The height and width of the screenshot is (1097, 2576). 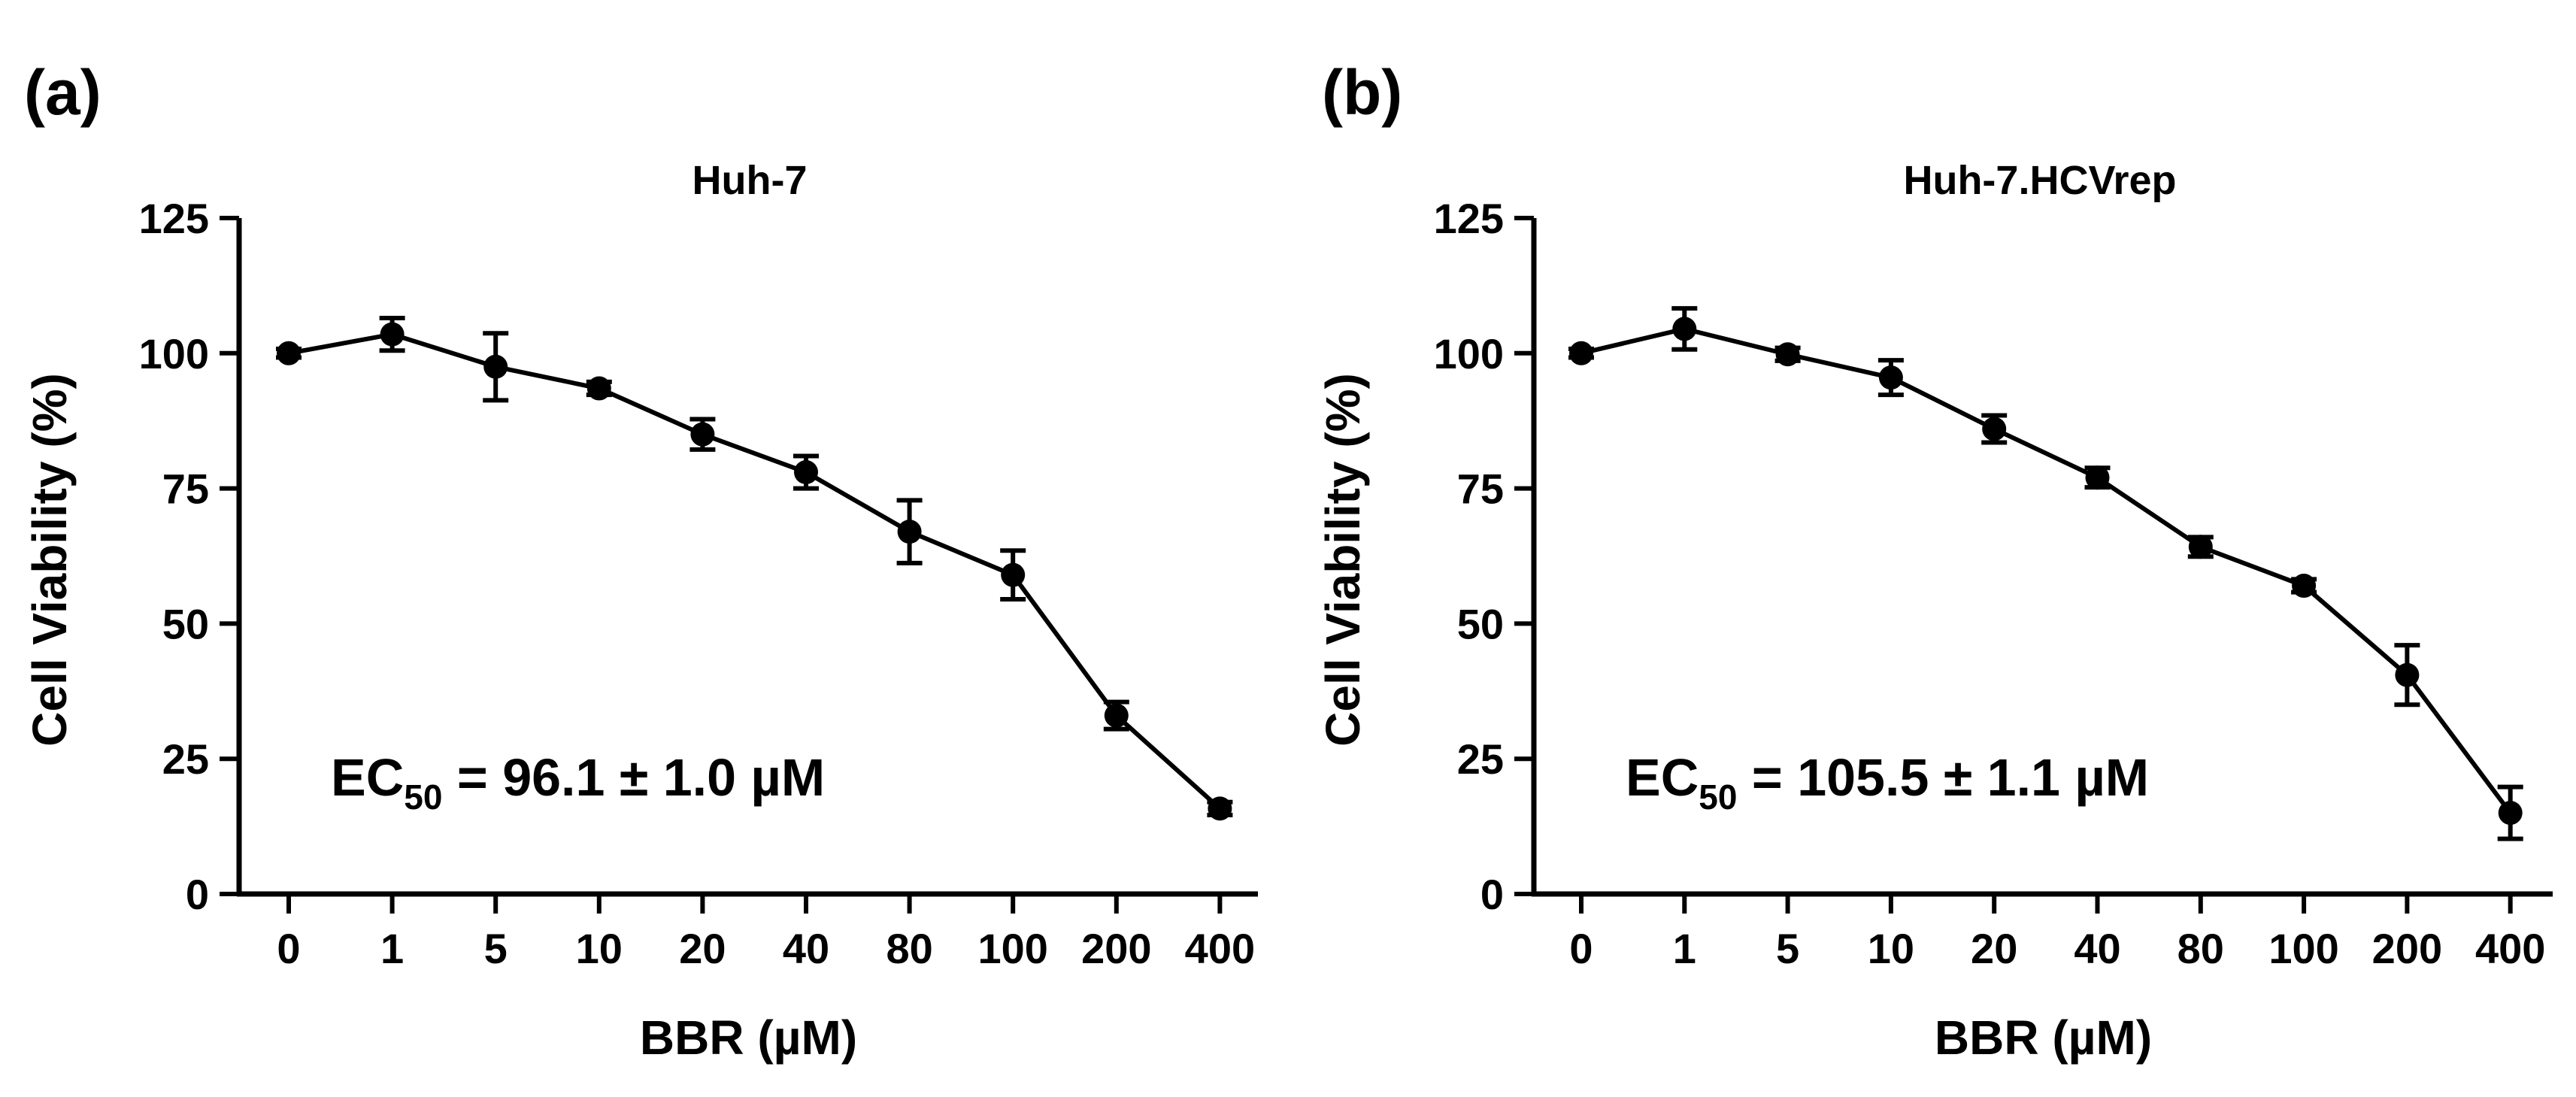 I want to click on ec50-value: = 96.1 ± 1.0 µM, so click(x=633, y=777).